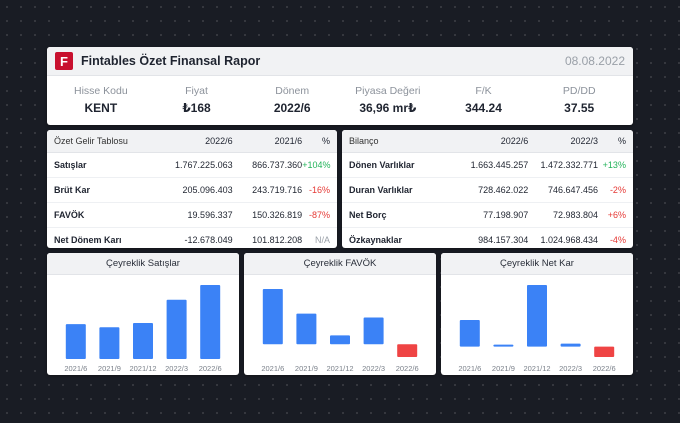 The height and width of the screenshot is (423, 680). Describe the element at coordinates (483, 91) in the screenshot. I see `metric-label: F/K` at that location.